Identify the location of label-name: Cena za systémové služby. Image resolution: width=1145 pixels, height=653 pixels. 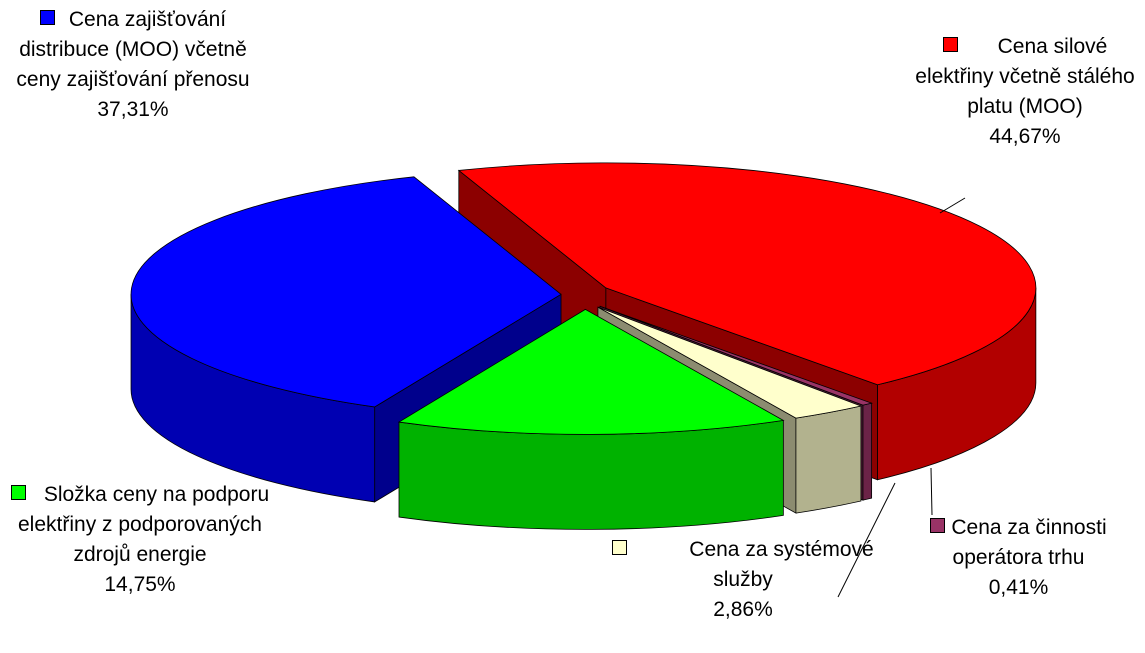
(781, 564).